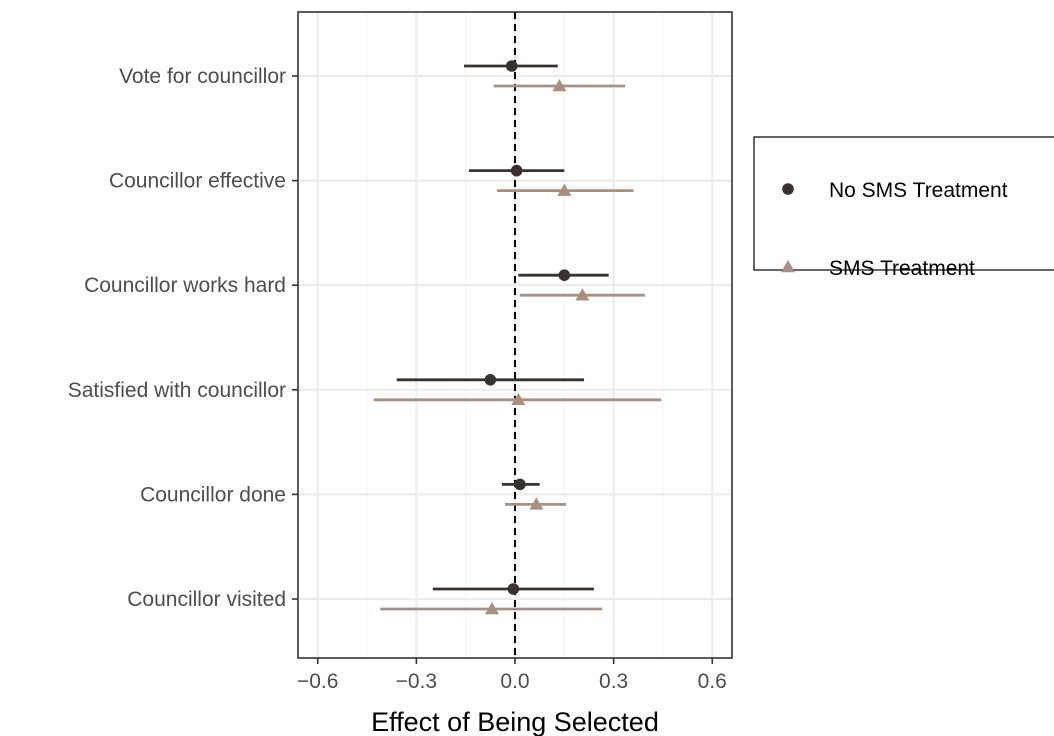 The height and width of the screenshot is (736, 1054). Describe the element at coordinates (902, 268) in the screenshot. I see `legend-label: SMS Treatment` at that location.